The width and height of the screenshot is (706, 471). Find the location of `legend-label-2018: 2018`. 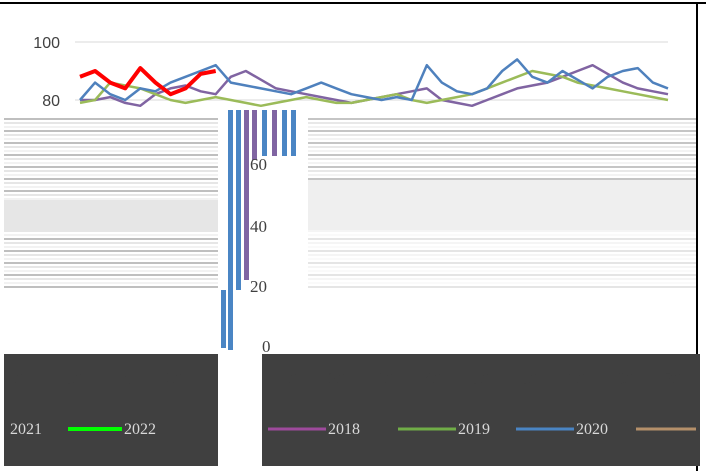

legend-label-2018: 2018 is located at coordinates (344, 429).